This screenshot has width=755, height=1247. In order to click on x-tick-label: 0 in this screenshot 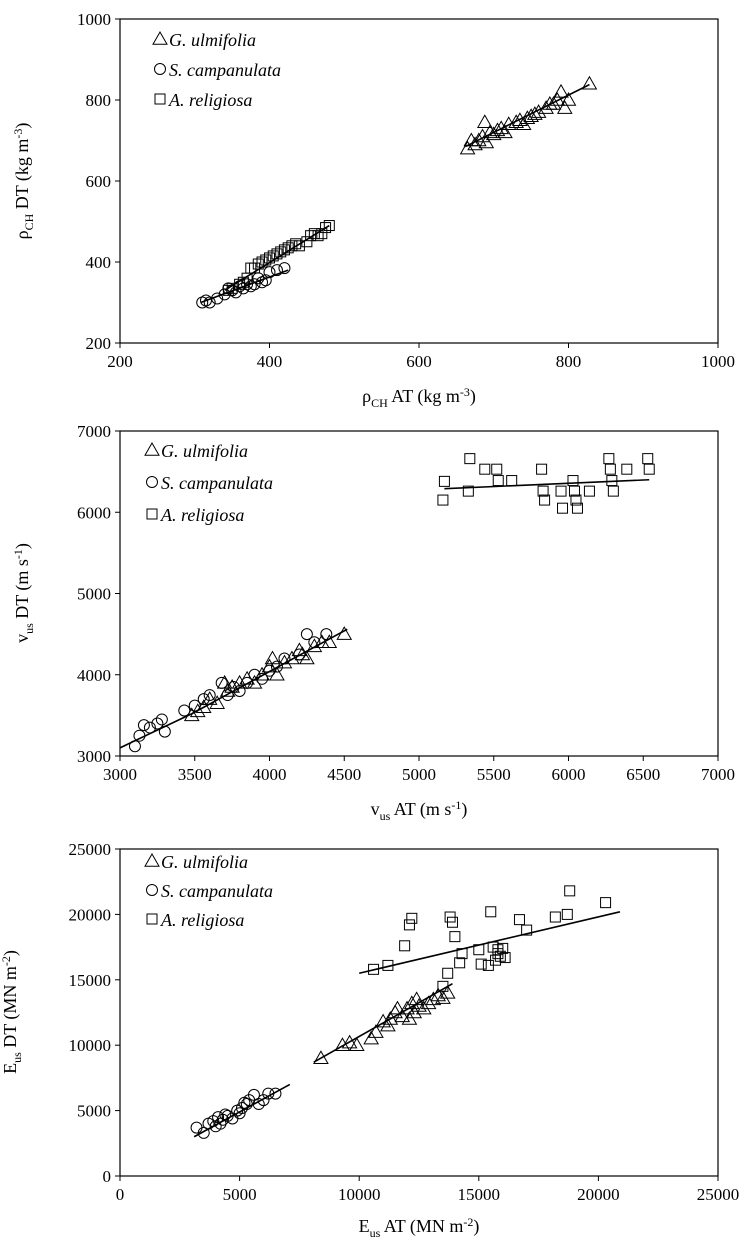, I will do `click(120, 1194)`.